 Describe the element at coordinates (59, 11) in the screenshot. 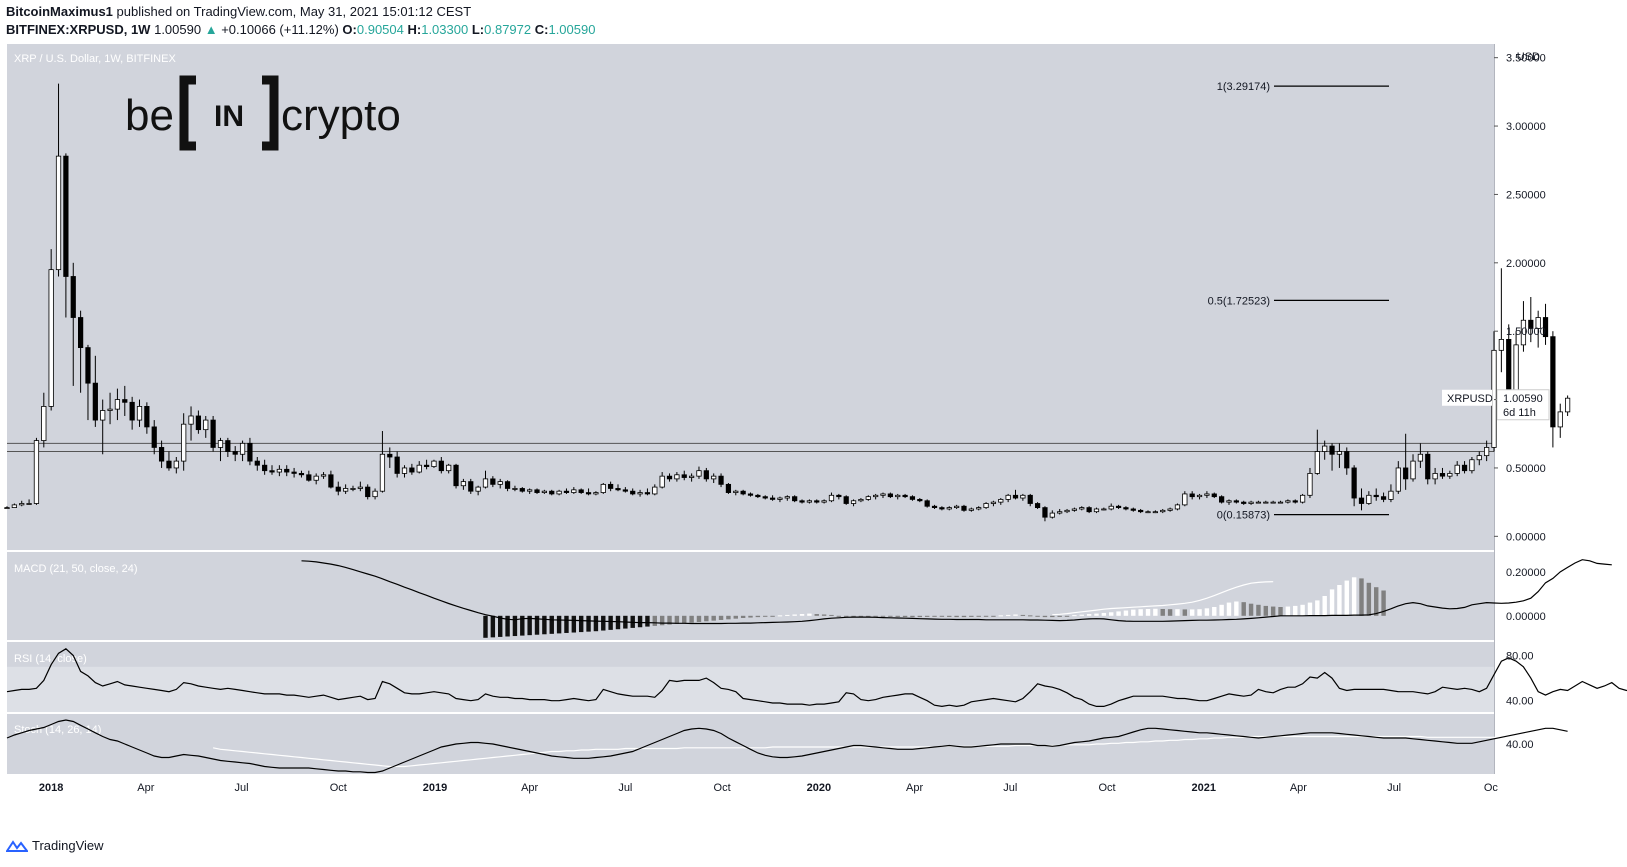

I see `author-name: BitcoinMaximus1` at that location.